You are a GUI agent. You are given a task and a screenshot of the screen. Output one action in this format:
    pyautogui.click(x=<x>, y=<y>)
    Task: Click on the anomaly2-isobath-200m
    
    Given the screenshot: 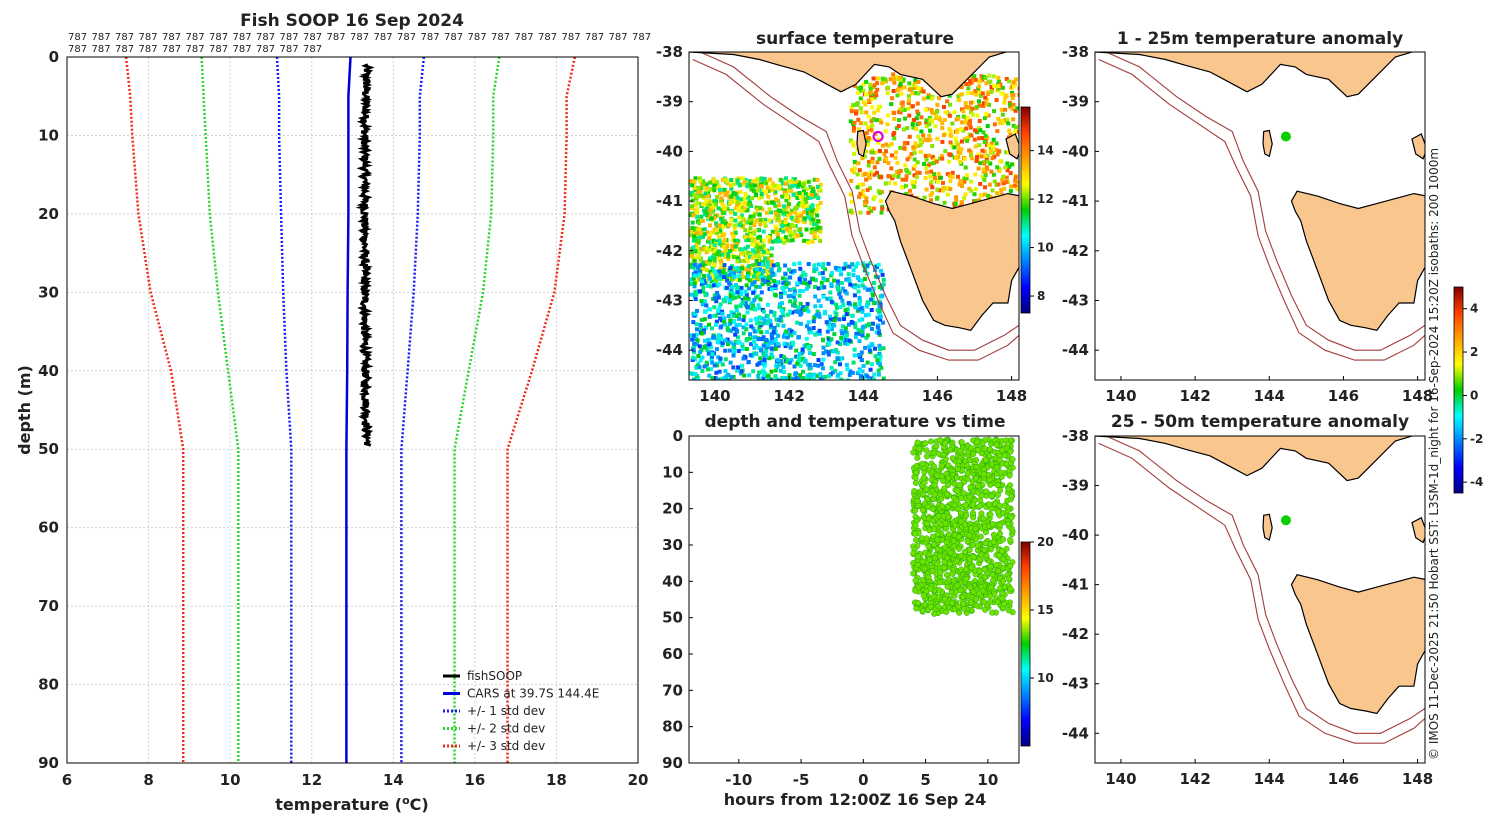 What is the action you would take?
    pyautogui.click(x=1265, y=585)
    